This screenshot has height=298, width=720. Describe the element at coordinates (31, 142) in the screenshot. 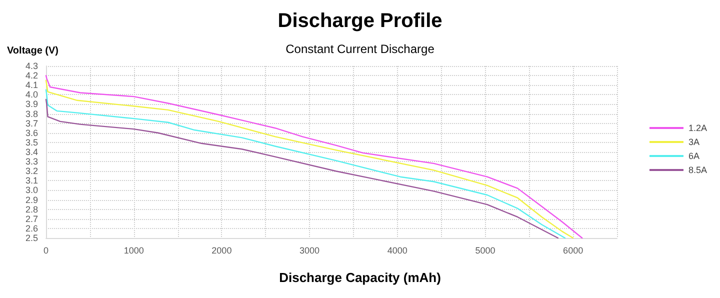

I see `y-tick-label: 3.5` at that location.